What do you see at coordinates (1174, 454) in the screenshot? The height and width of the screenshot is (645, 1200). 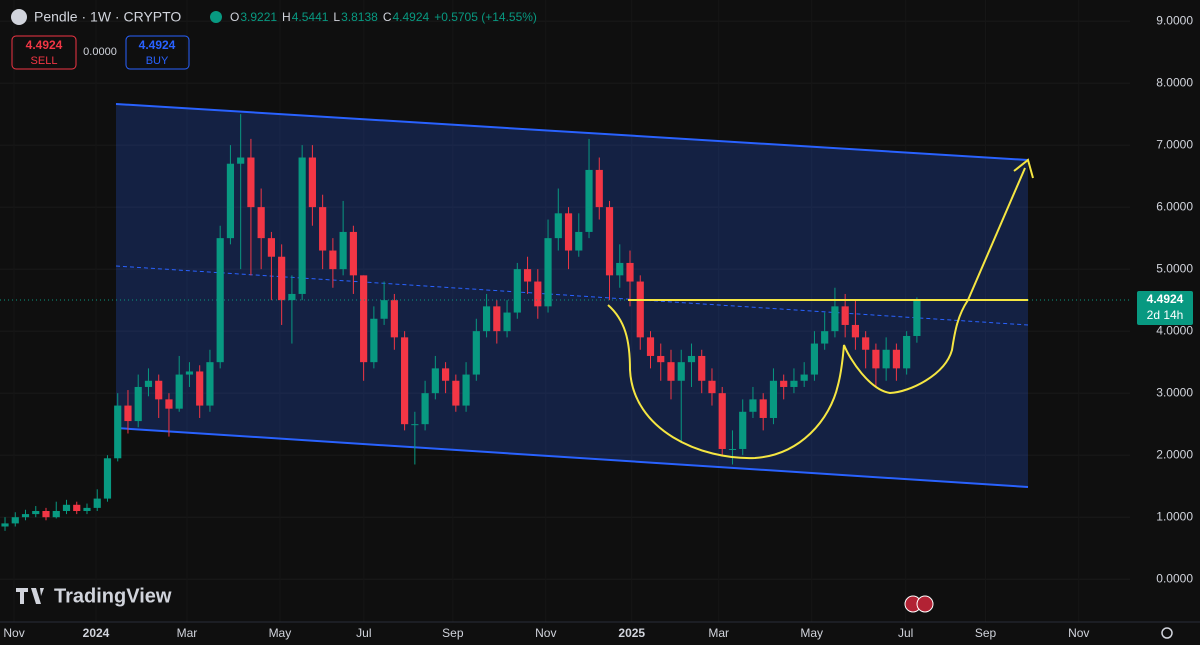 I see `y-tick-label: 2.0000` at bounding box center [1174, 454].